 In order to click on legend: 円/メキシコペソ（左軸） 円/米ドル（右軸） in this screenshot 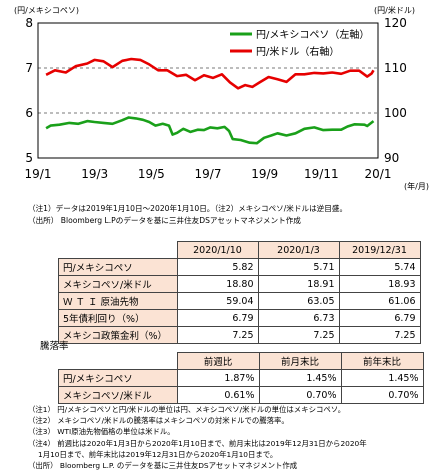, I will do `click(299, 43)`.